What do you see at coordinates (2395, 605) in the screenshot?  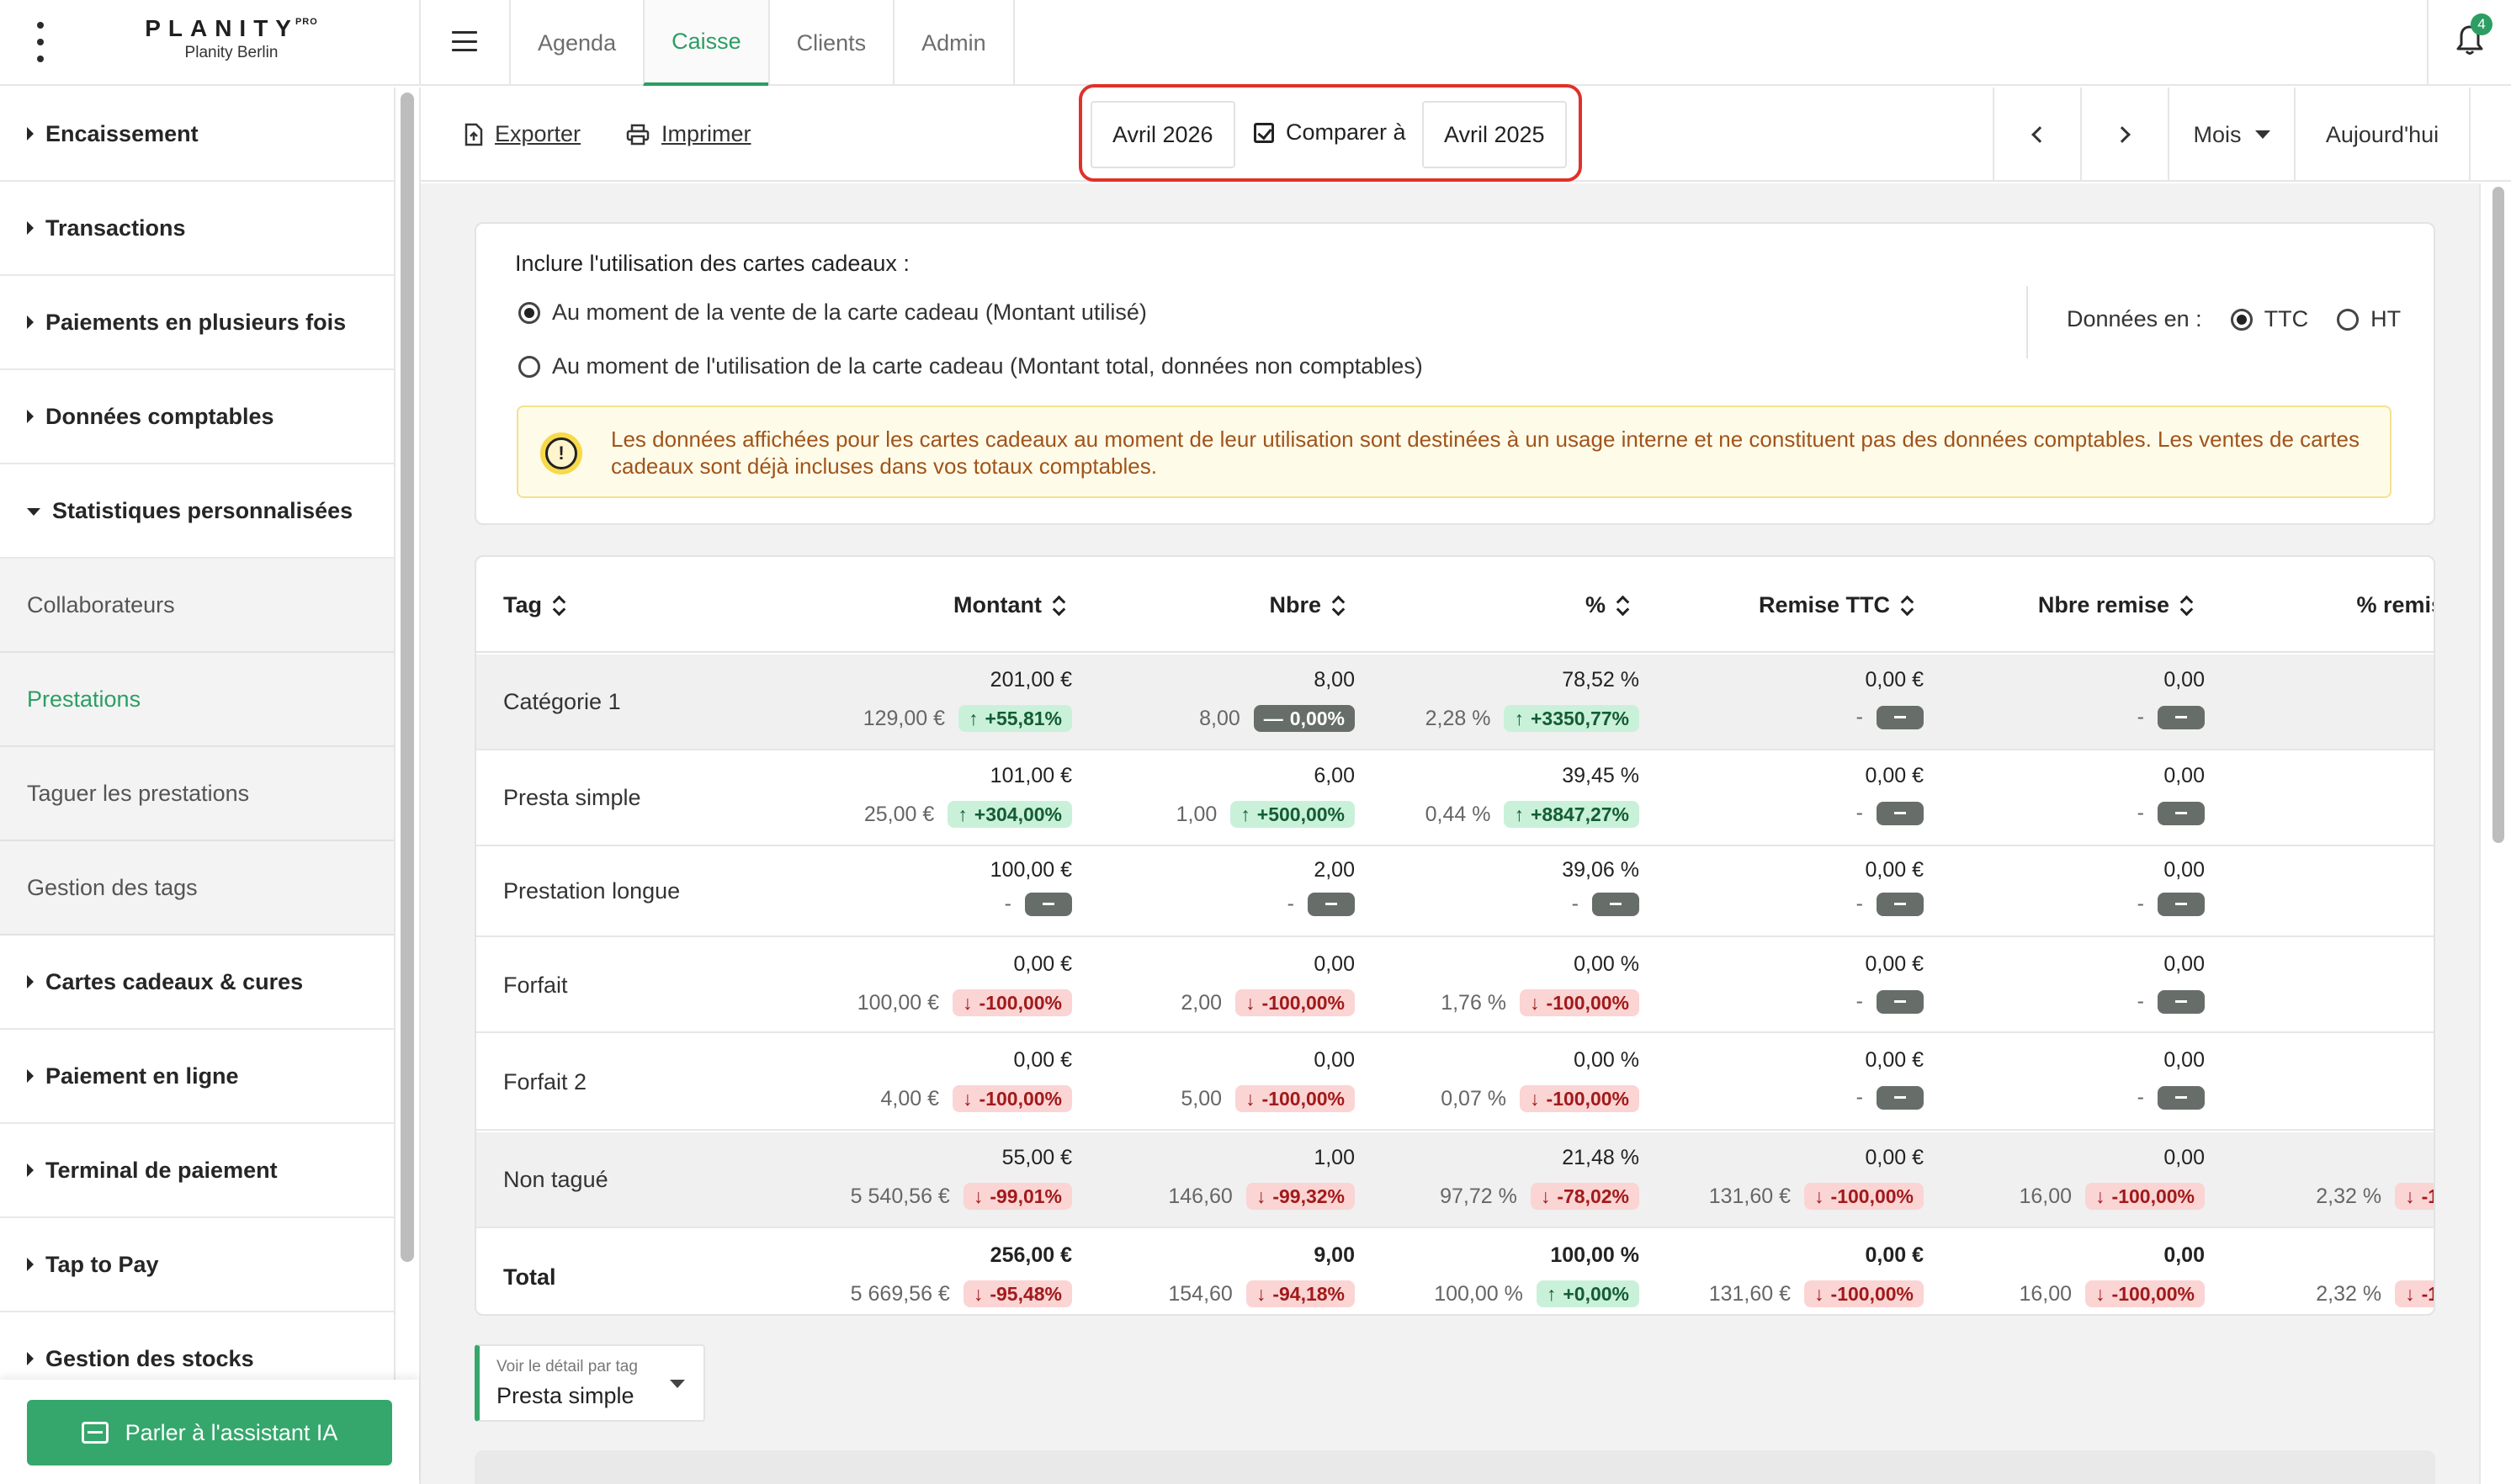 I see `header-pct-remise: % remis` at bounding box center [2395, 605].